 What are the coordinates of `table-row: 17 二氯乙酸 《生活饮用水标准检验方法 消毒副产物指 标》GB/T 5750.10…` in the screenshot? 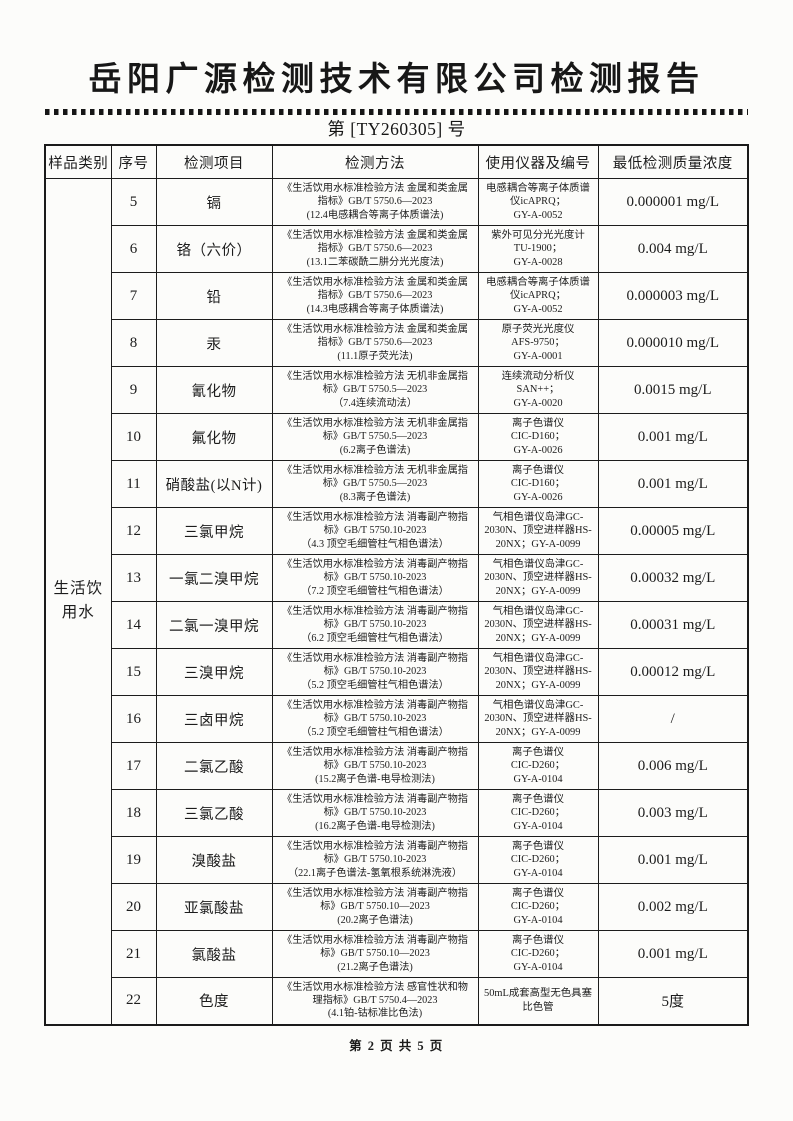 It's located at (397, 766).